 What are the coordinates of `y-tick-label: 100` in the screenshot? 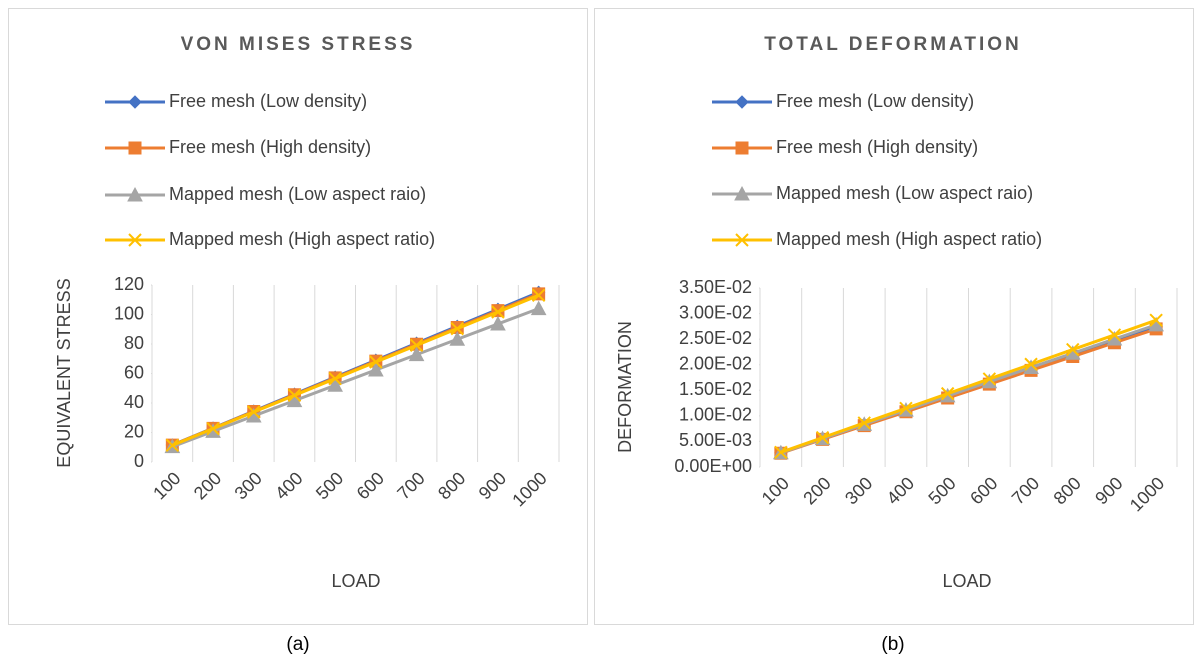 It's located at (129, 313).